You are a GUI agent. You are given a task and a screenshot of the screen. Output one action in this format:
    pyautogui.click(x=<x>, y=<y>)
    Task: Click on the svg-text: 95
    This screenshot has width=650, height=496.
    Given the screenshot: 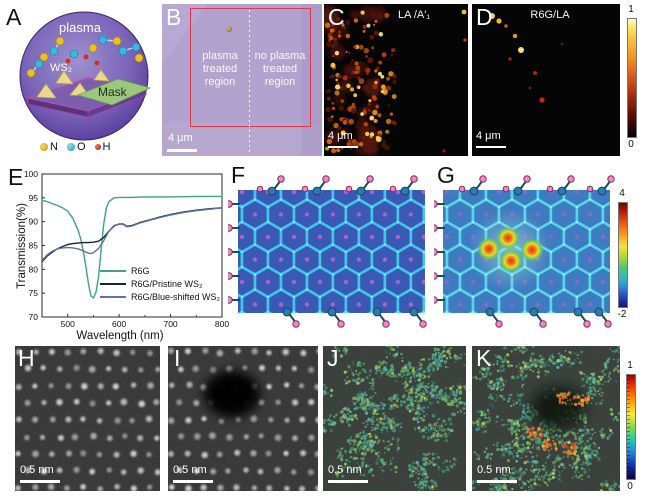 What is the action you would take?
    pyautogui.click(x=34, y=198)
    